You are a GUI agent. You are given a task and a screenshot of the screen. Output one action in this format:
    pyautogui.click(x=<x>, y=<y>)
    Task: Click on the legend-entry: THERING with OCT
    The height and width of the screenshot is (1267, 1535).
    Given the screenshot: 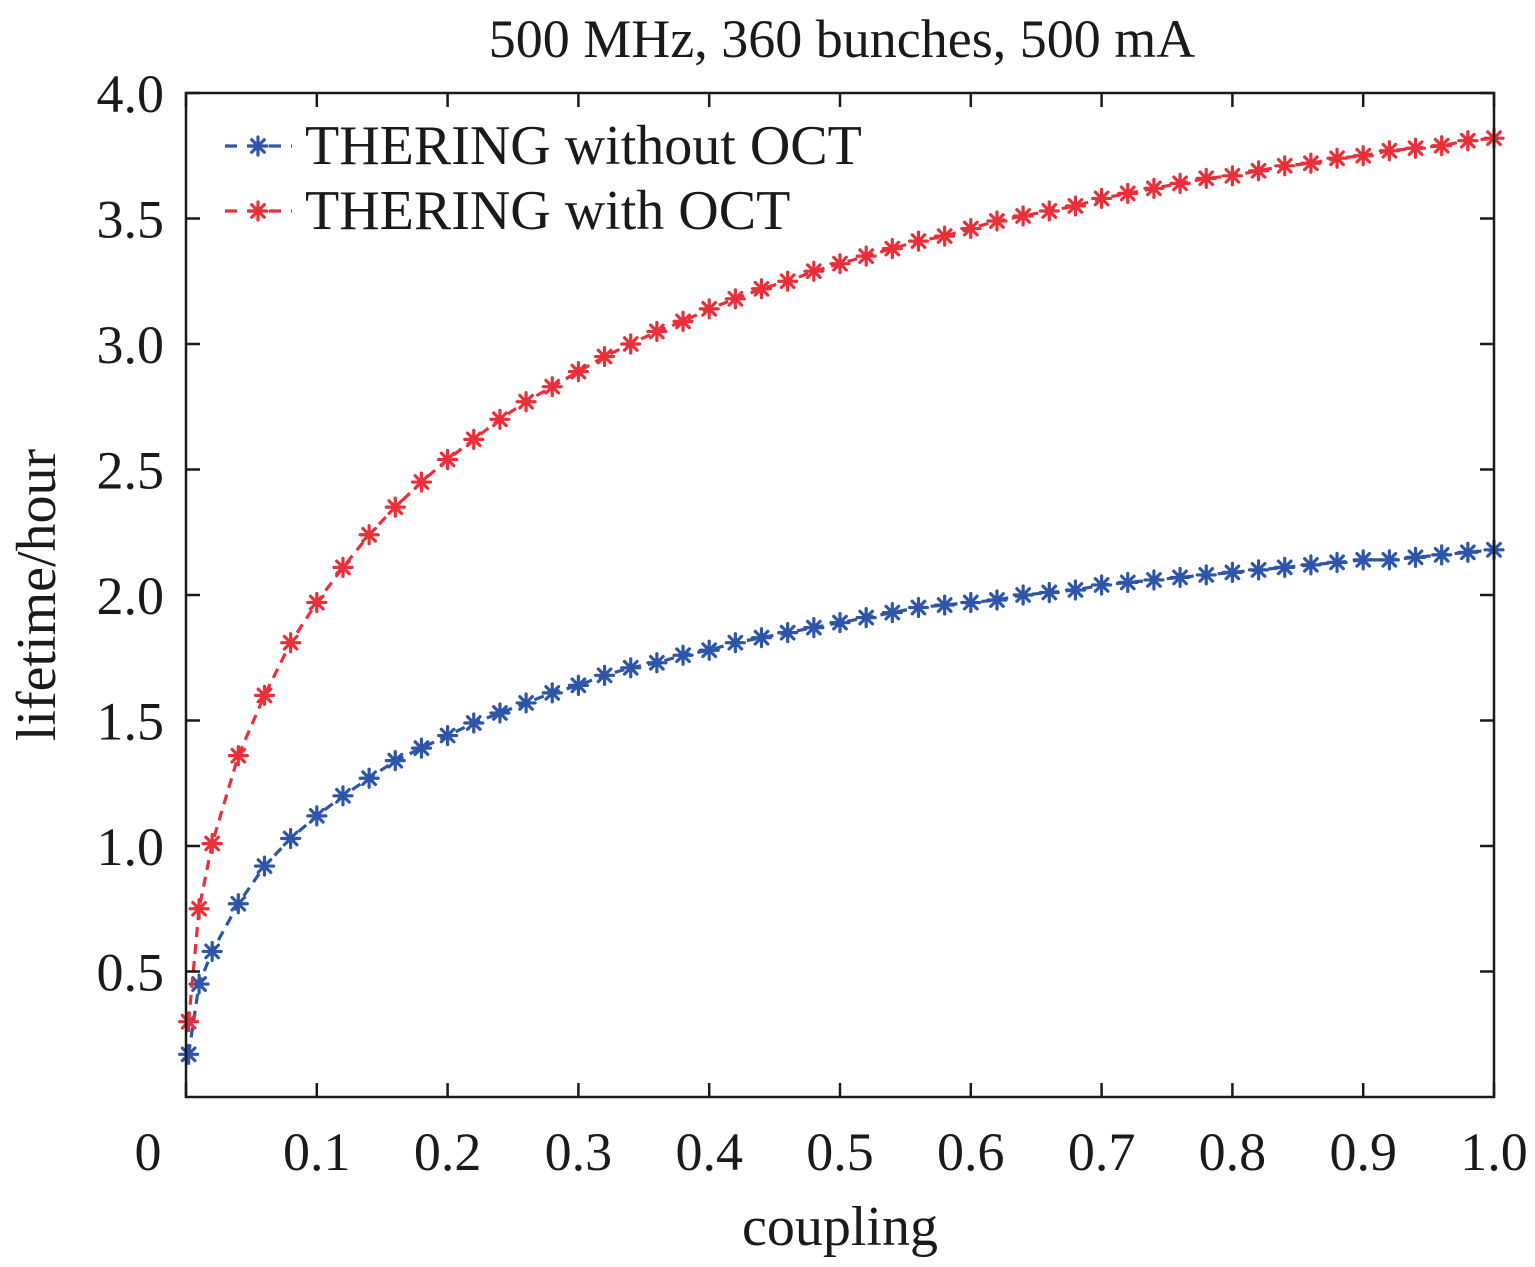 What is the action you would take?
    pyautogui.click(x=507, y=211)
    